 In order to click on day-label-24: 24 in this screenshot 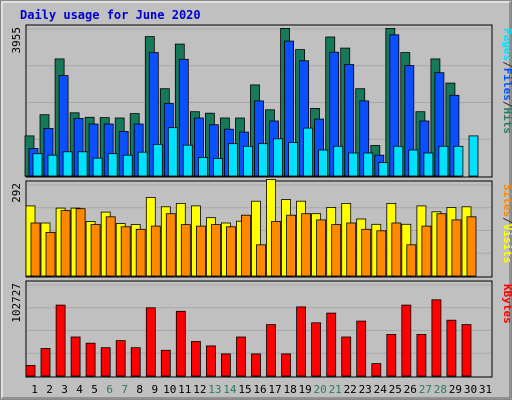, I will do `click(381, 389)`.